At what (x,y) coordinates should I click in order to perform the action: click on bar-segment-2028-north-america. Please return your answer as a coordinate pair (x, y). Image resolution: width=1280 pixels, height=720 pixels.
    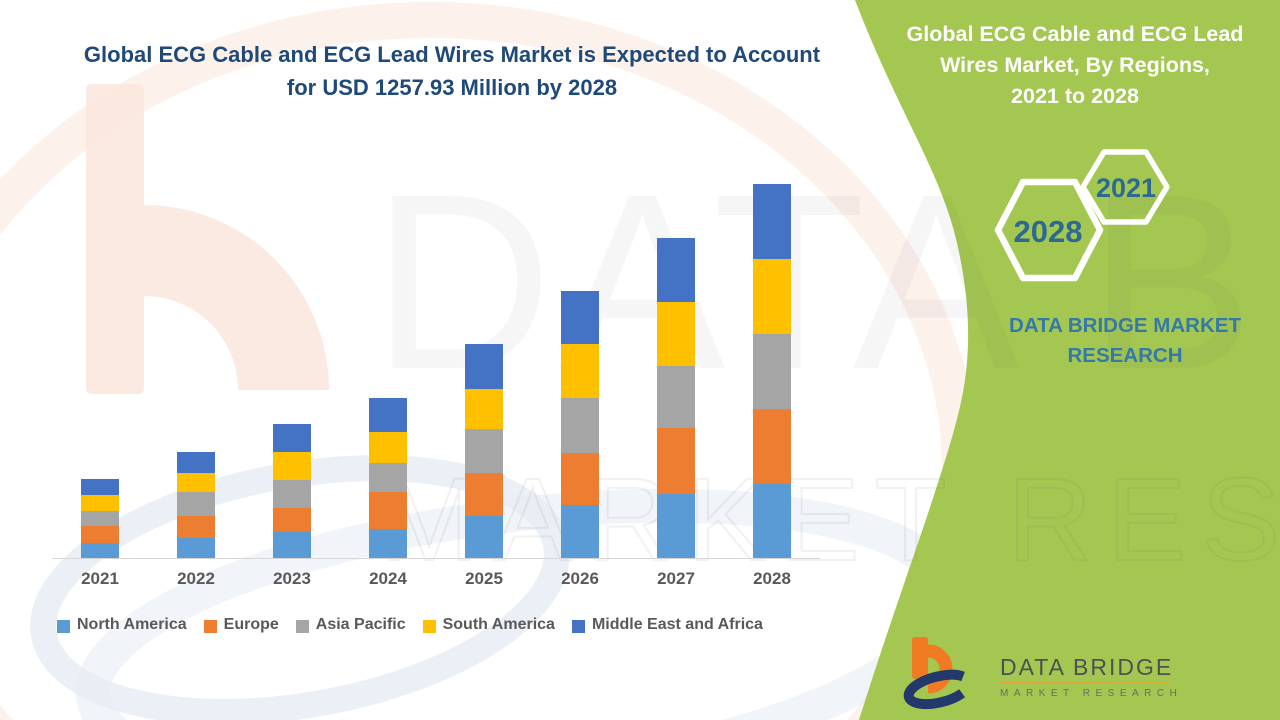
    Looking at the image, I should click on (772, 521).